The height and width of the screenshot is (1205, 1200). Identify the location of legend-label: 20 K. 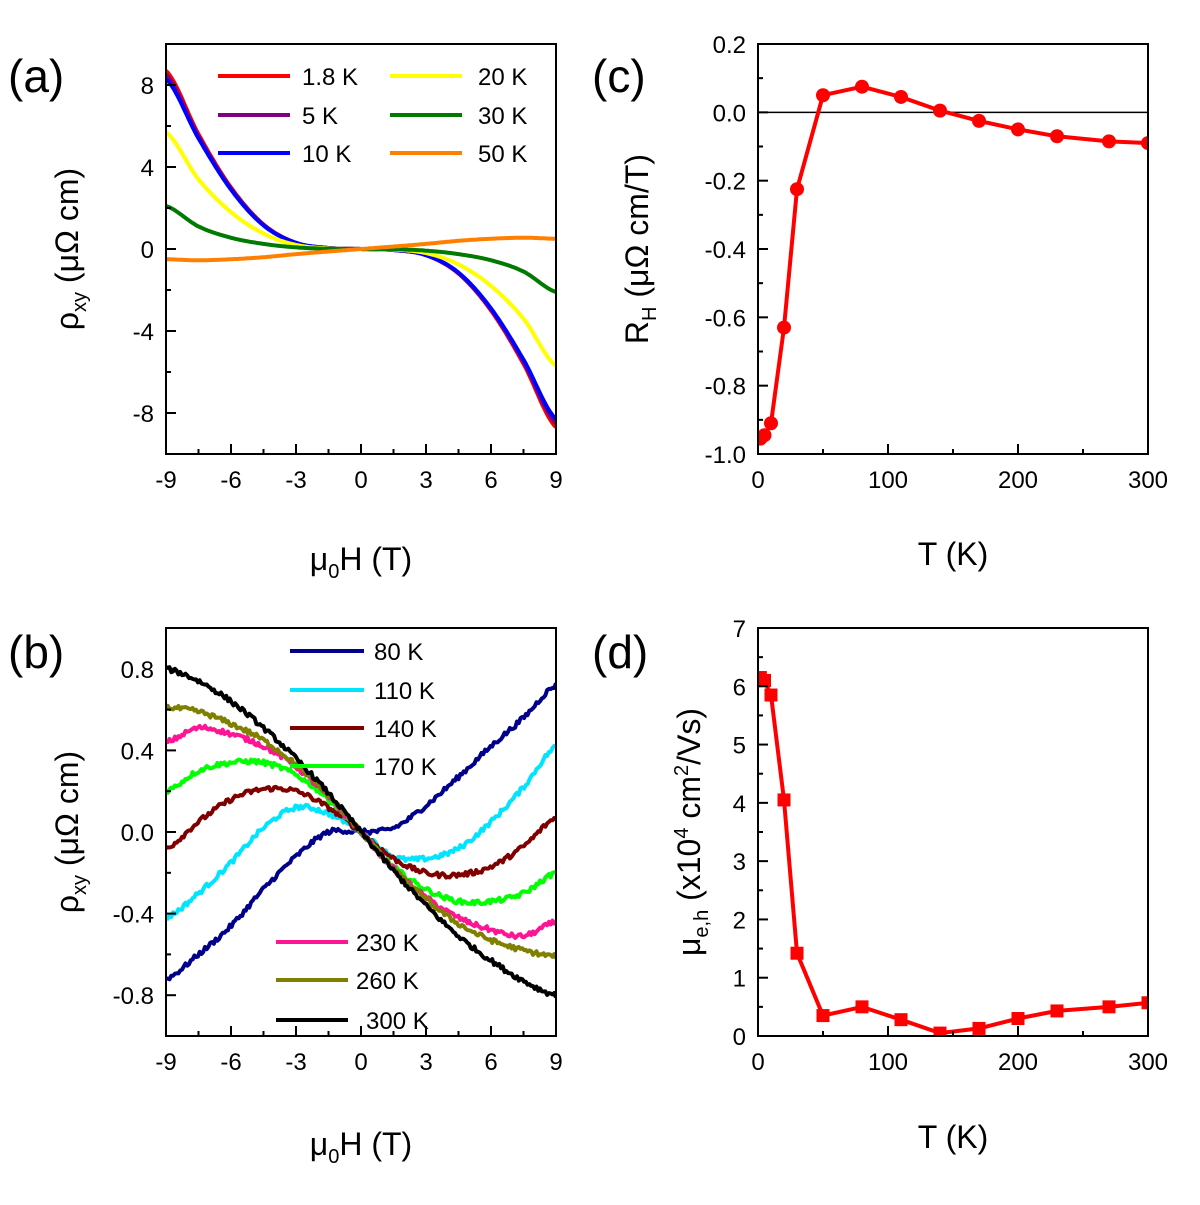
(502, 77).